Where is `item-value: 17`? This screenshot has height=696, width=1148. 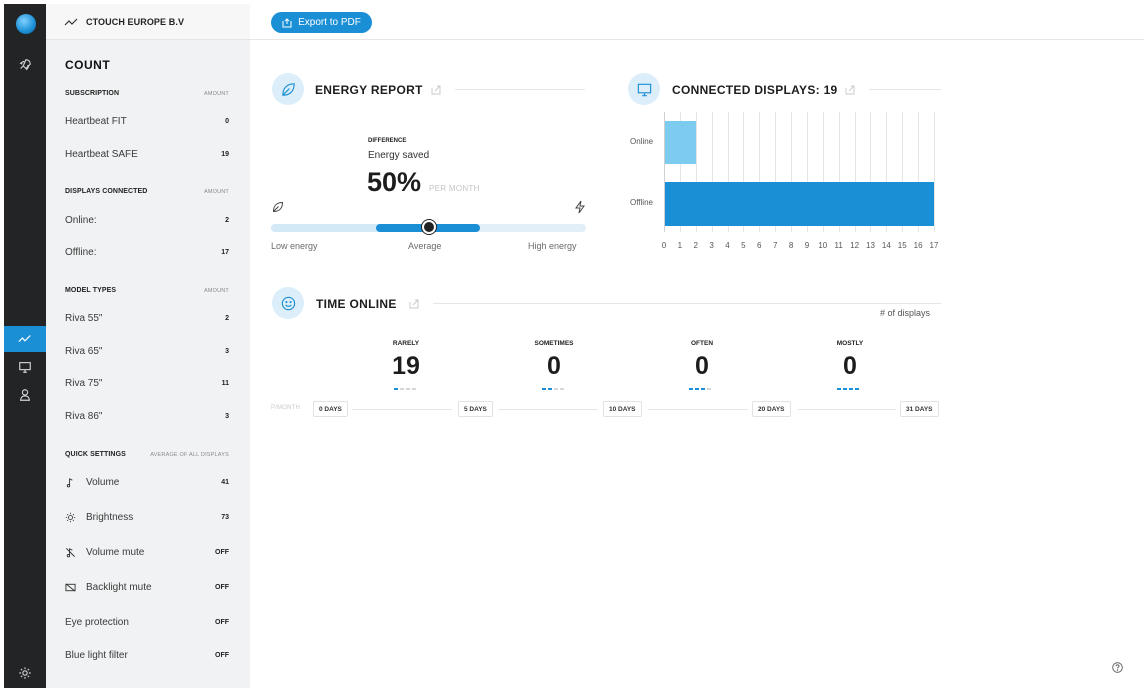 item-value: 17 is located at coordinates (225, 252).